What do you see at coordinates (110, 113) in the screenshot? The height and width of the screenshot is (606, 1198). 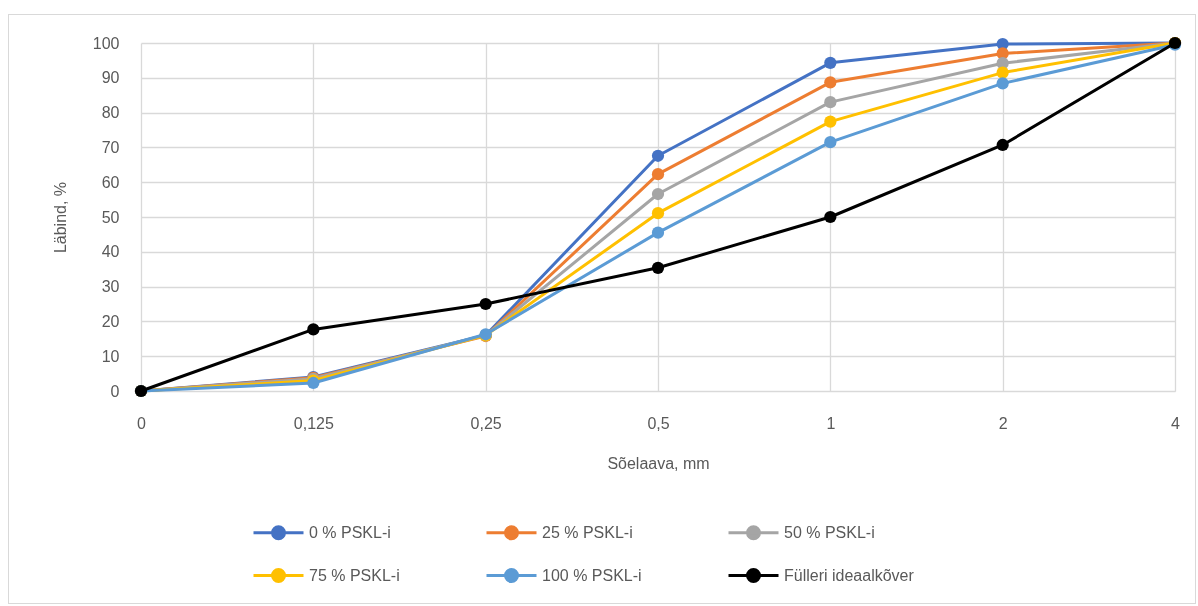 I see `y-tick-label: 80` at bounding box center [110, 113].